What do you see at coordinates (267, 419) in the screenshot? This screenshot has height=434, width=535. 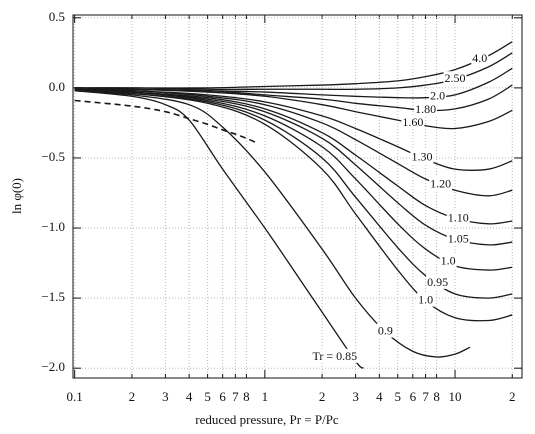 I see `x-axis-label: reduced pressure, Pr = P/Pc` at bounding box center [267, 419].